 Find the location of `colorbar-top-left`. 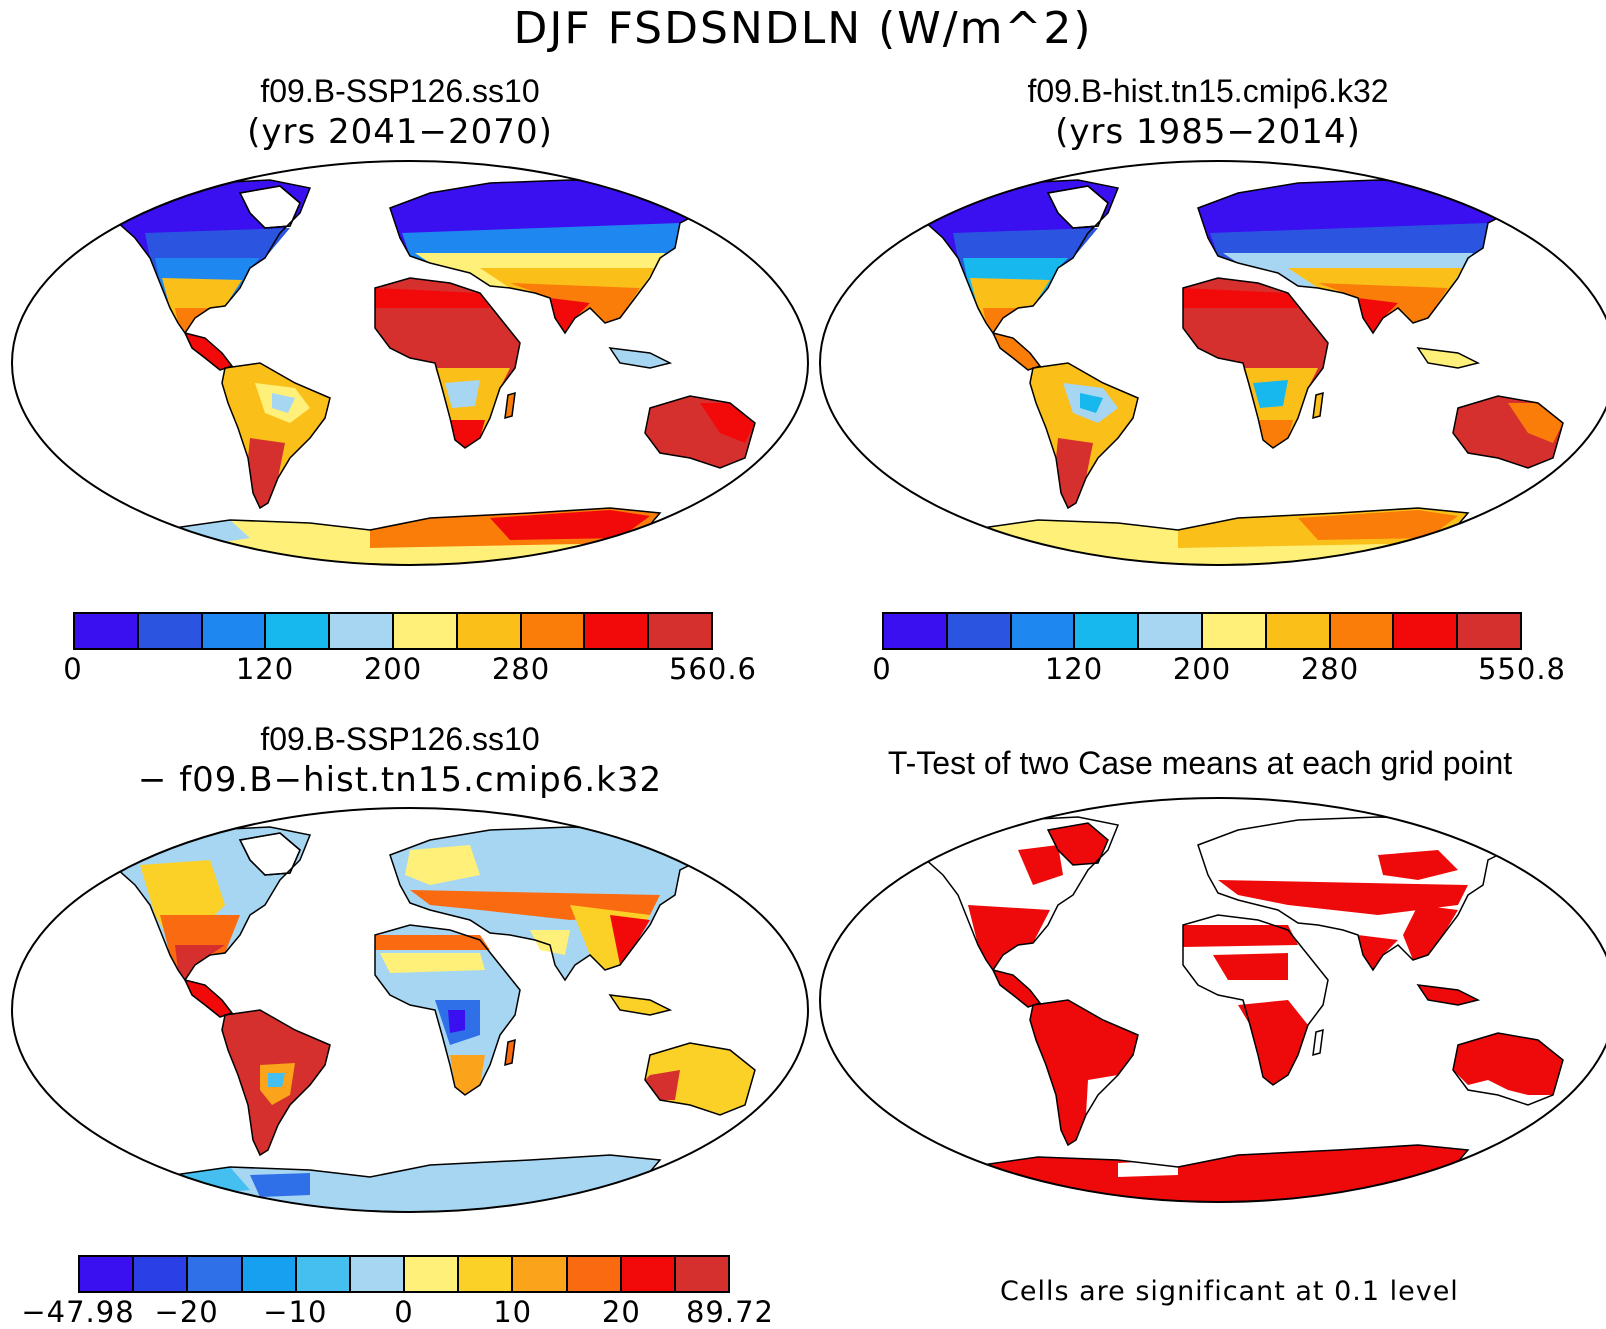

colorbar-top-left is located at coordinates (393, 631).